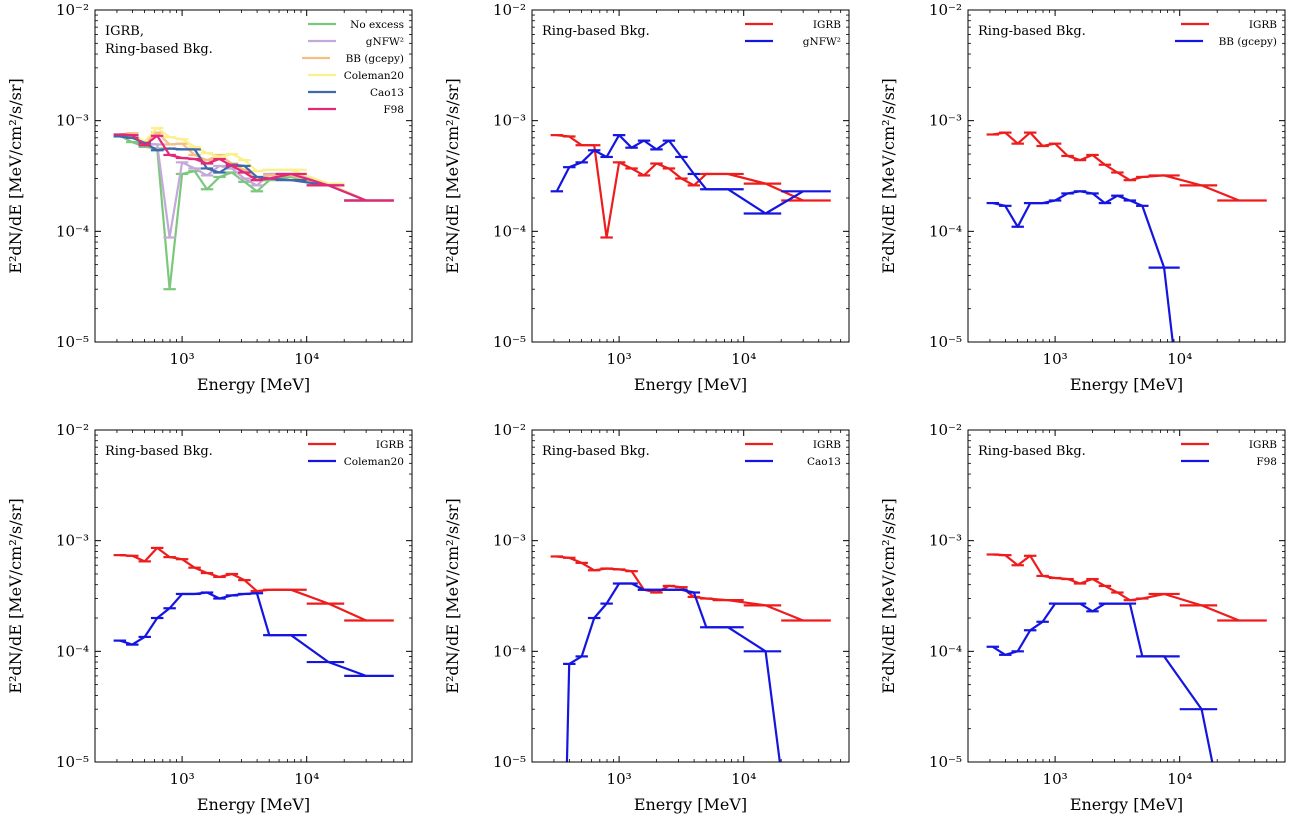 The height and width of the screenshot is (820, 1311). What do you see at coordinates (377, 25) in the screenshot?
I see `legend-label: No excess` at bounding box center [377, 25].